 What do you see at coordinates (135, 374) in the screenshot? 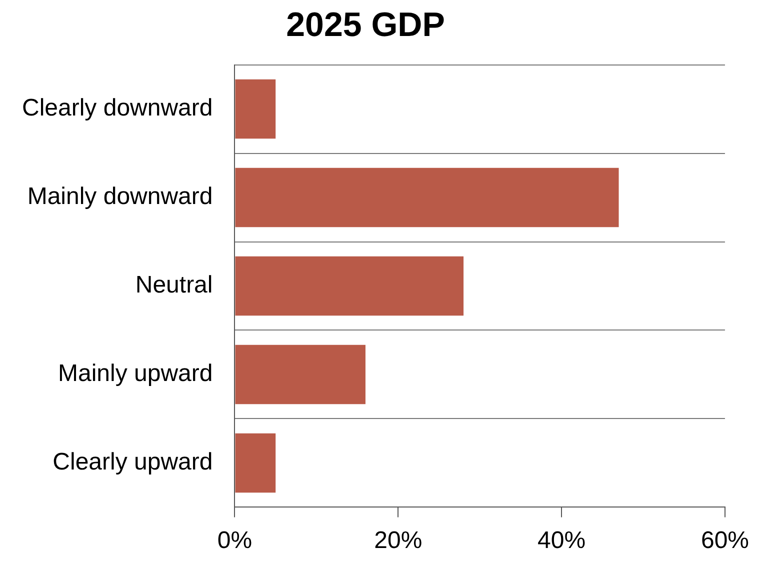
I see `y-tick-label: Mainly upward` at bounding box center [135, 374].